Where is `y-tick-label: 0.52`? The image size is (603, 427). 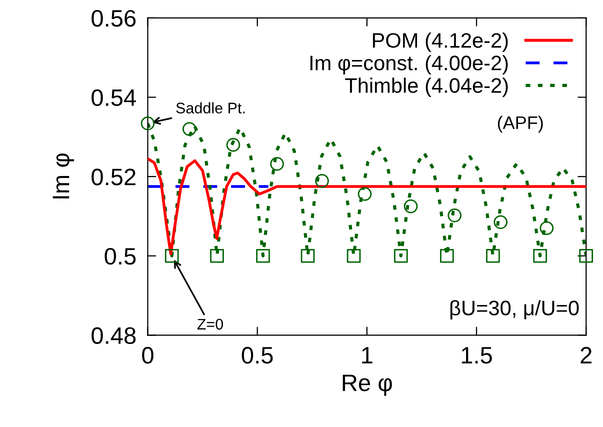
y-tick-label: 0.52 is located at coordinates (114, 177).